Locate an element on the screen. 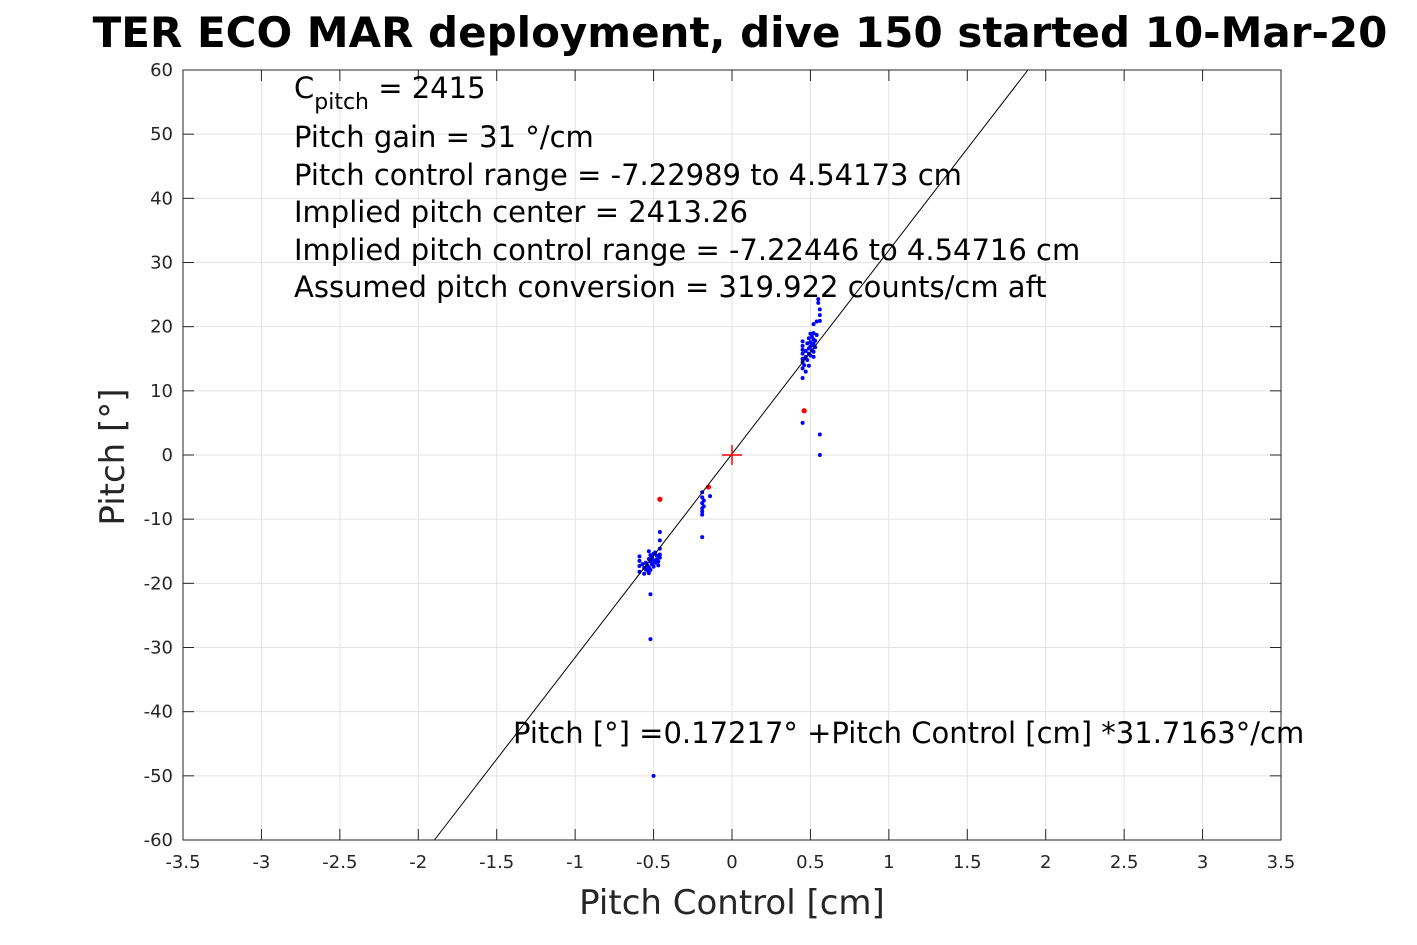 This screenshot has height=945, width=1417. x-tick-label: -0.5 is located at coordinates (653, 862).